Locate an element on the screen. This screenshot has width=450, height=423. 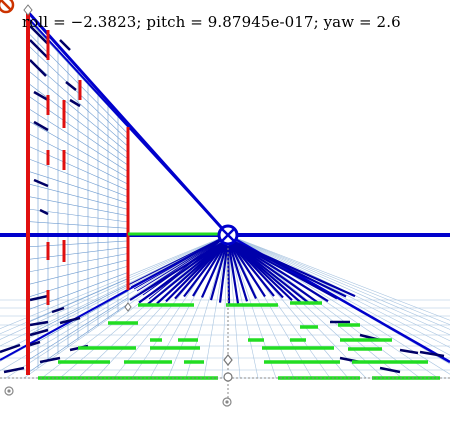
no-symbol-icon is located at coordinates (7, 7).